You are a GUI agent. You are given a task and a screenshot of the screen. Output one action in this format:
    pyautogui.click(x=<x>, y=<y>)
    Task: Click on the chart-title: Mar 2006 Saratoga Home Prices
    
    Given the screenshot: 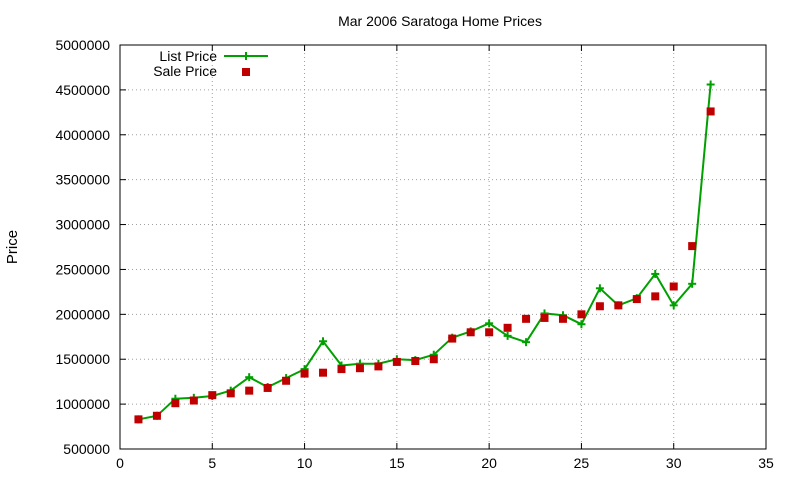 What is the action you would take?
    pyautogui.click(x=440, y=21)
    